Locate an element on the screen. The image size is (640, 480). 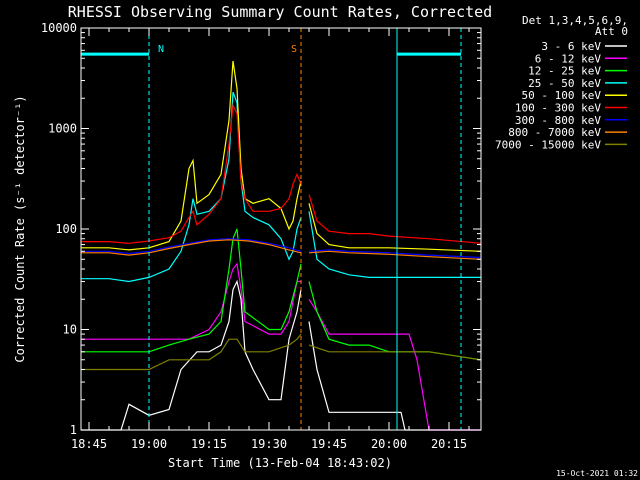
x-tick-label-0: 18:45 is located at coordinates (89, 444).